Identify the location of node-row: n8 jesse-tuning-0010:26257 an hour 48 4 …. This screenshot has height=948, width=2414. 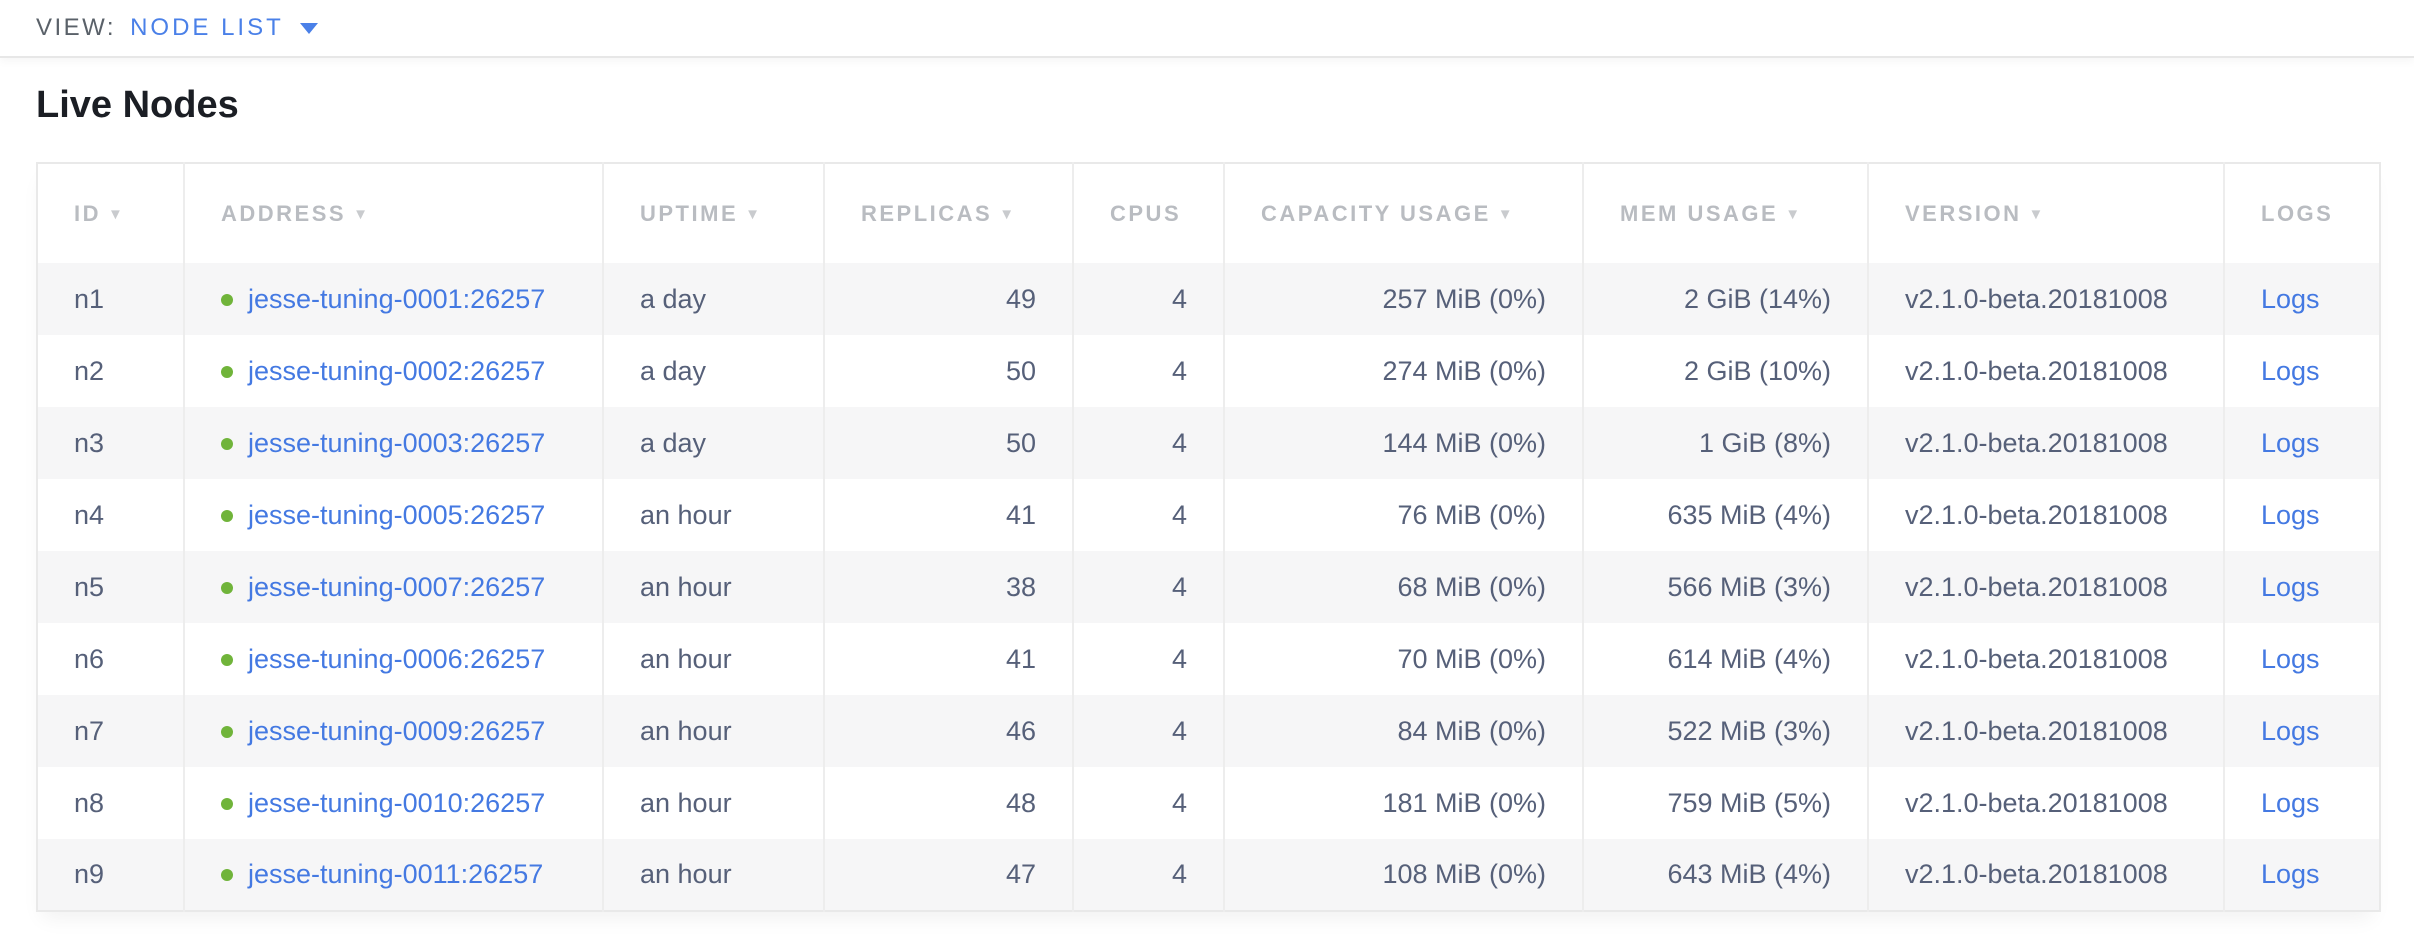
(1208, 803).